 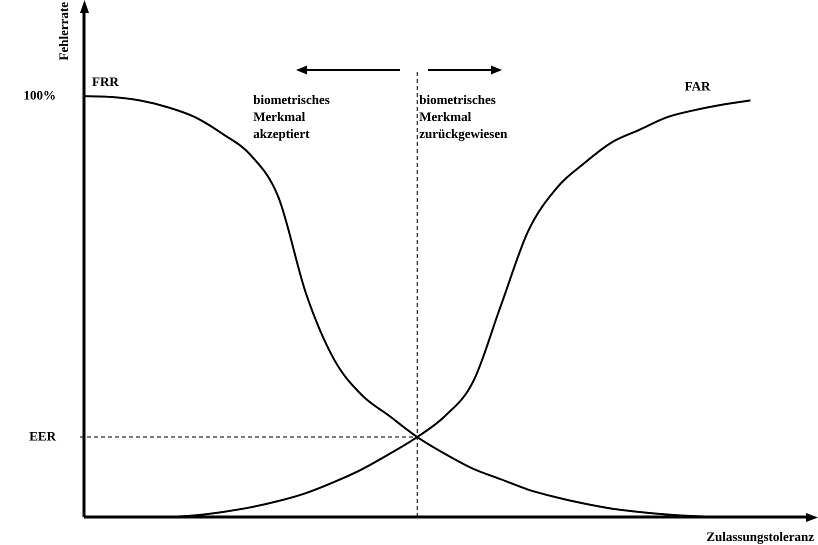 I want to click on annotation: biometrisches Merkmal akzeptiert, so click(x=291, y=116).